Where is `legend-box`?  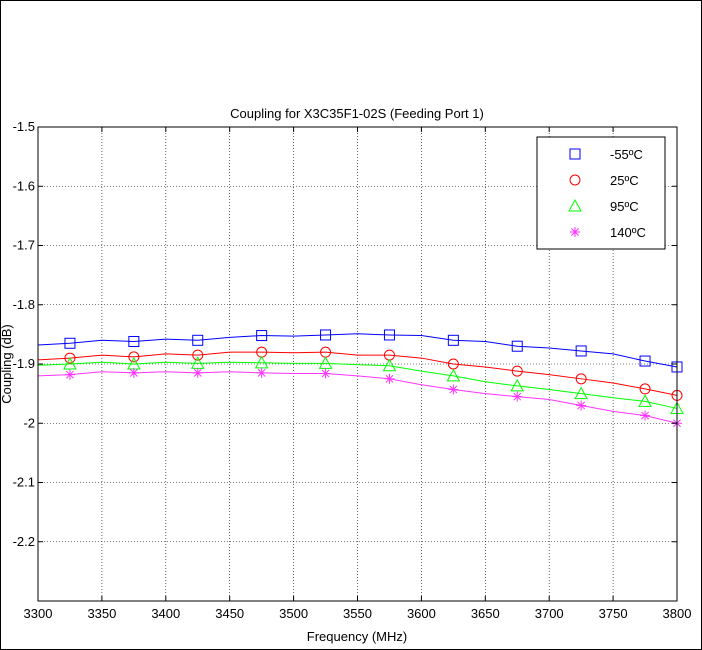 legend-box is located at coordinates (601, 193).